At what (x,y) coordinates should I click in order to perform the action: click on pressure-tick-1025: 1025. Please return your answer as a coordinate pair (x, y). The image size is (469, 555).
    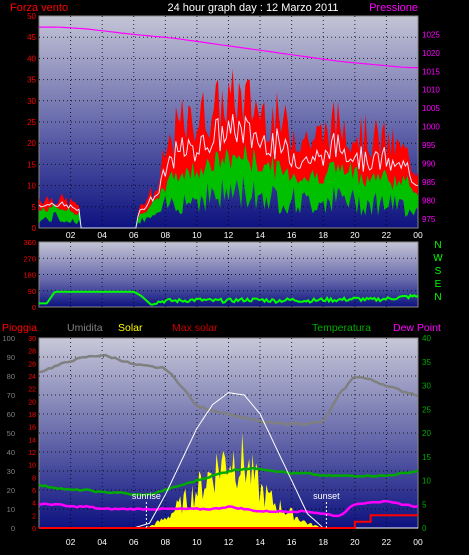
    Looking at the image, I should click on (431, 34).